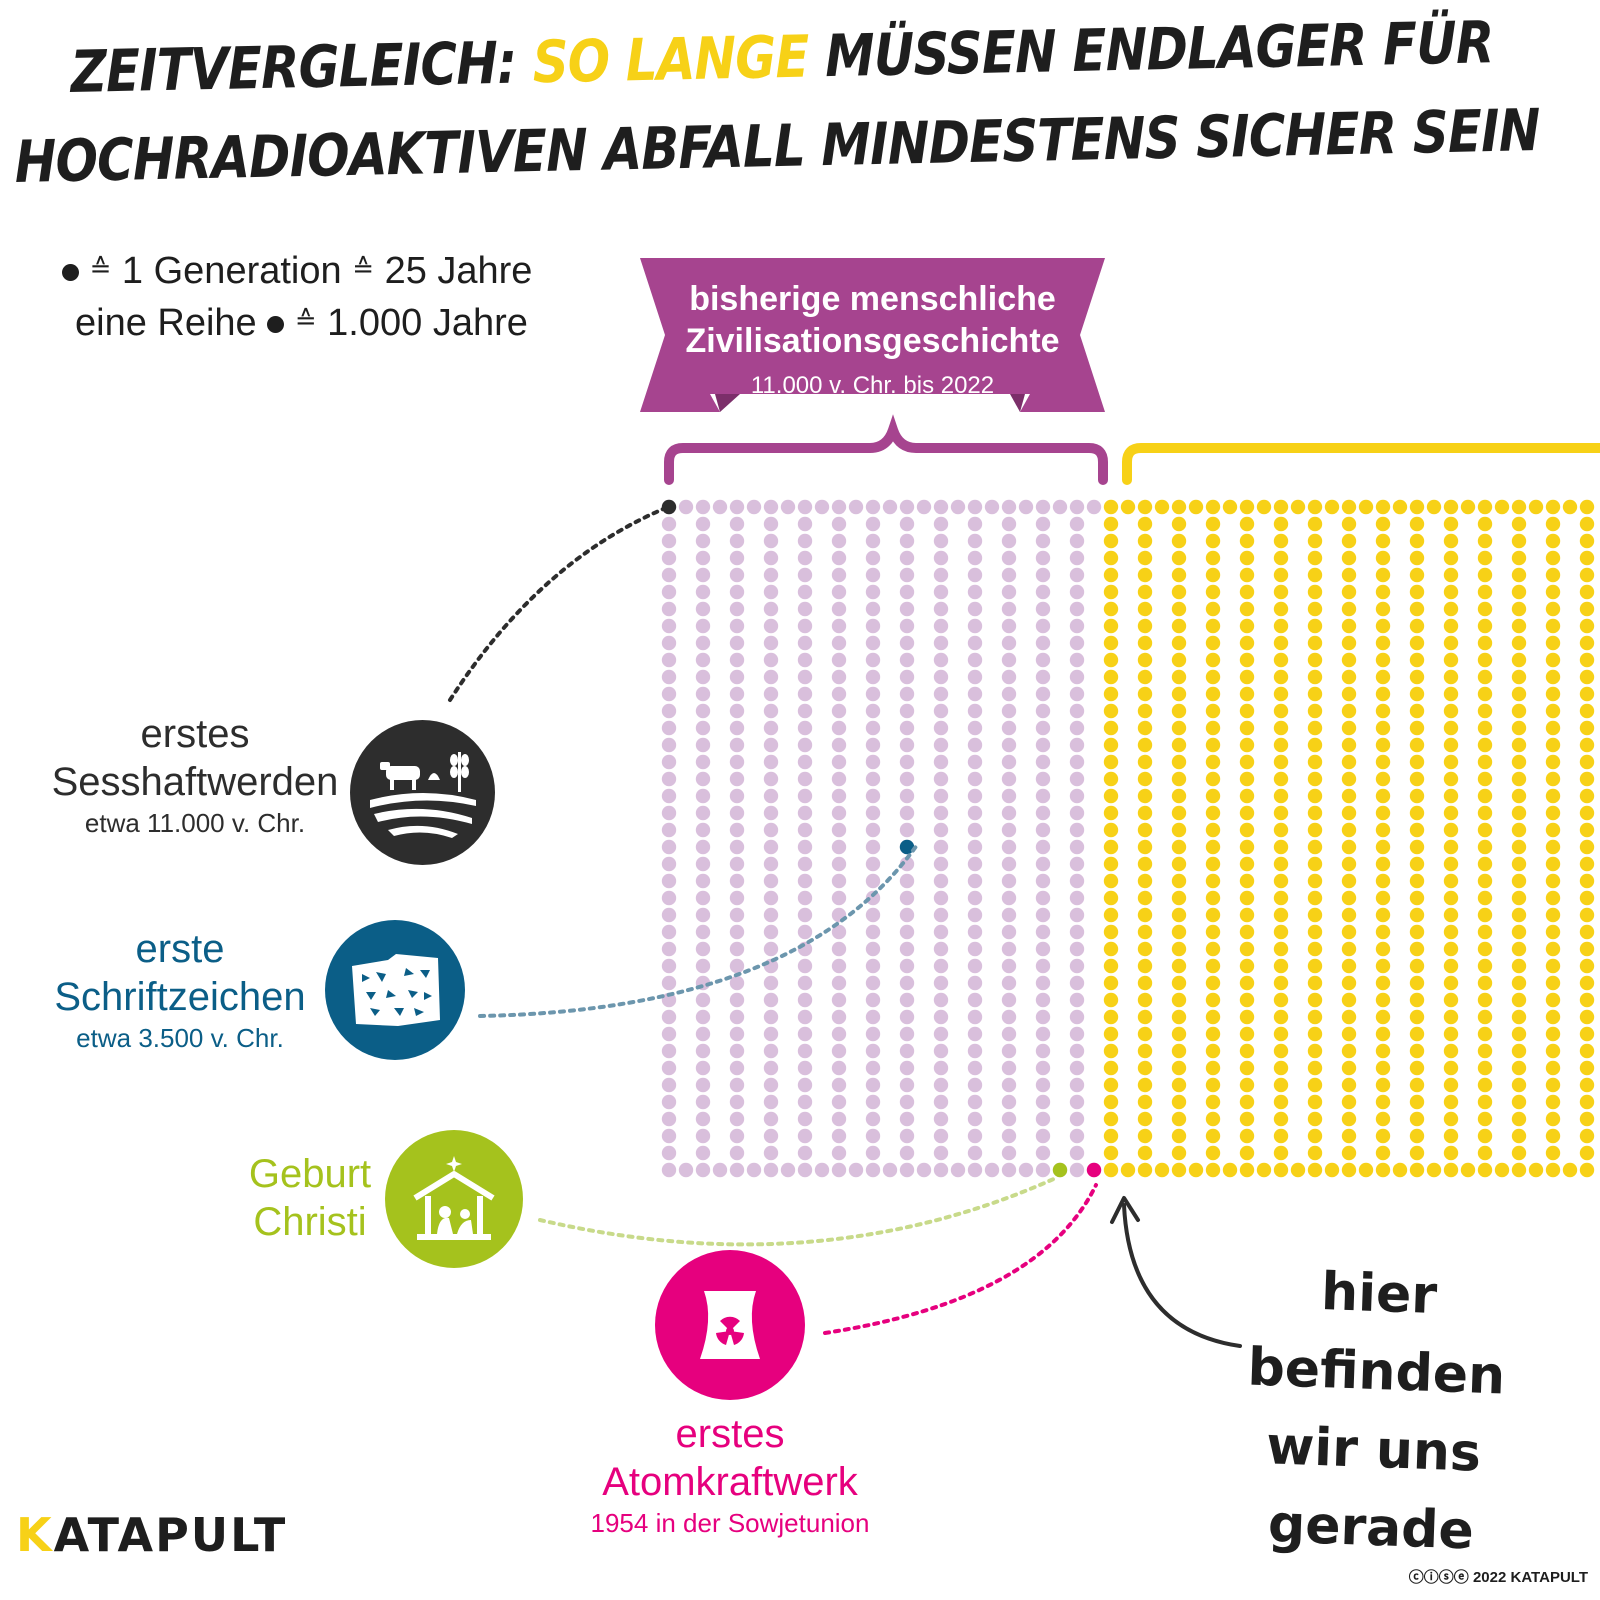 Image resolution: width=1600 pixels, height=1600 pixels. Describe the element at coordinates (395, 990) in the screenshot. I see `event-icon-schrift` at that location.